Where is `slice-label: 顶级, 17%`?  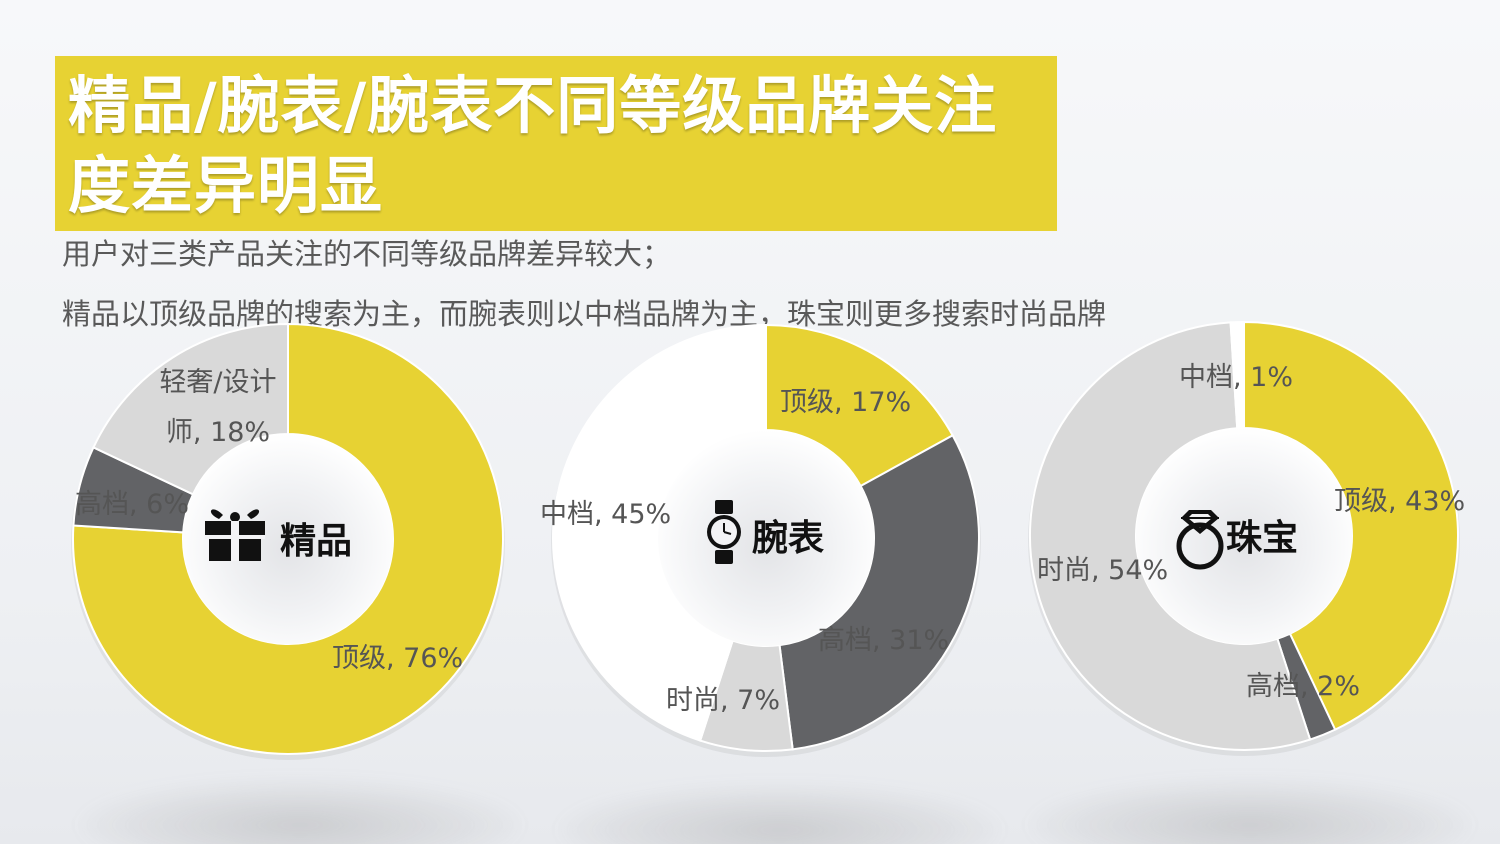 slice-label: 顶级, 17% is located at coordinates (845, 402).